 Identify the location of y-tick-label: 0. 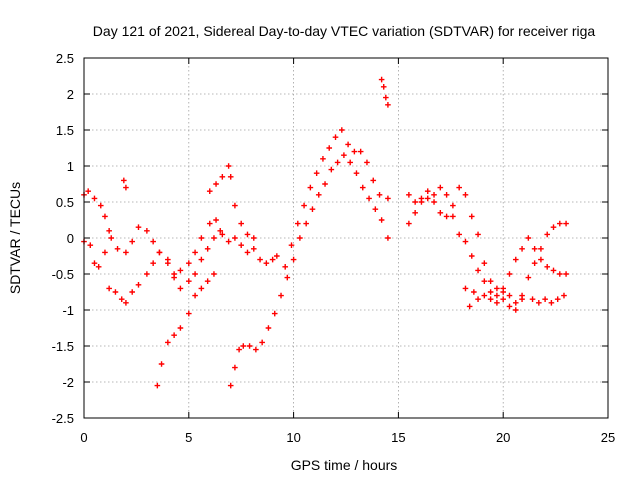
(70, 238).